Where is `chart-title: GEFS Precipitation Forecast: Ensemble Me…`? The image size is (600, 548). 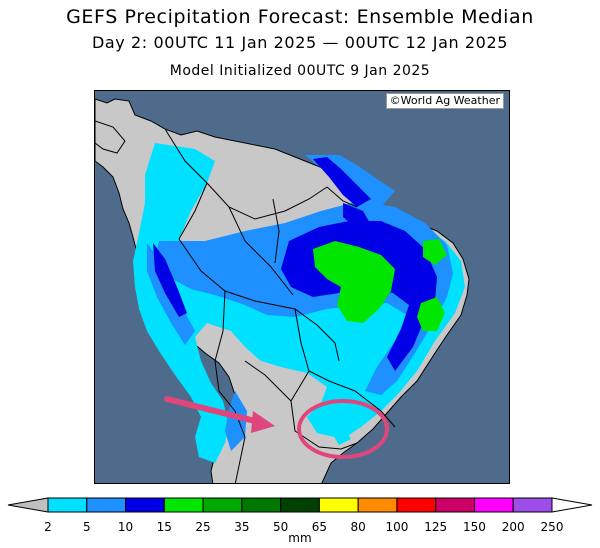
chart-title: GEFS Precipitation Forecast: Ensemble Me… is located at coordinates (300, 17).